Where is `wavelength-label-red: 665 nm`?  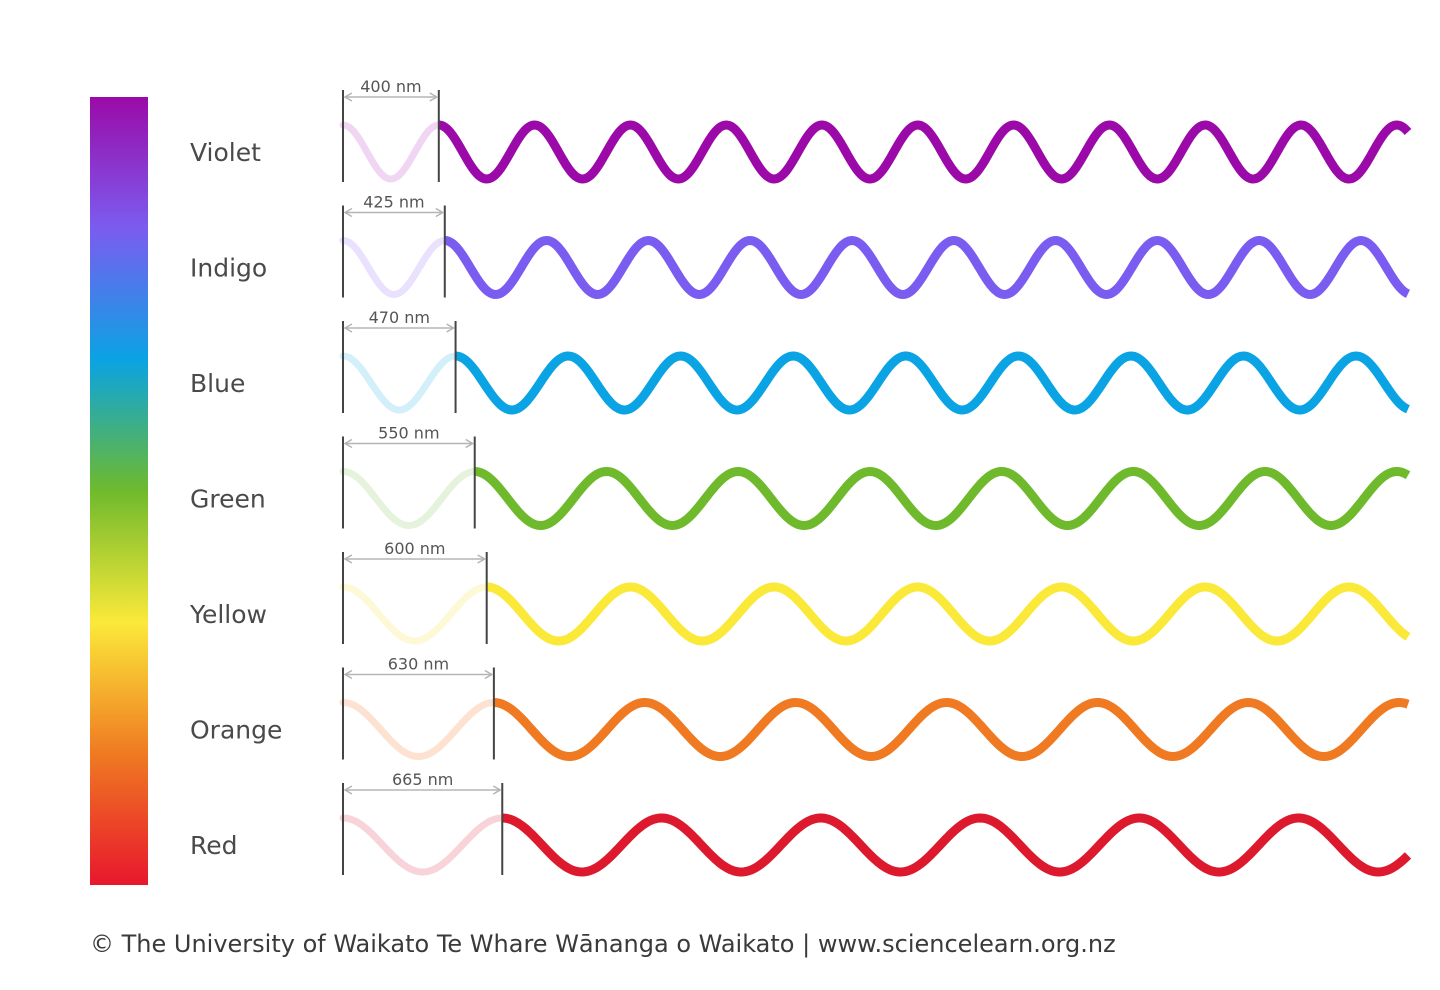 wavelength-label-red: 665 nm is located at coordinates (422, 779).